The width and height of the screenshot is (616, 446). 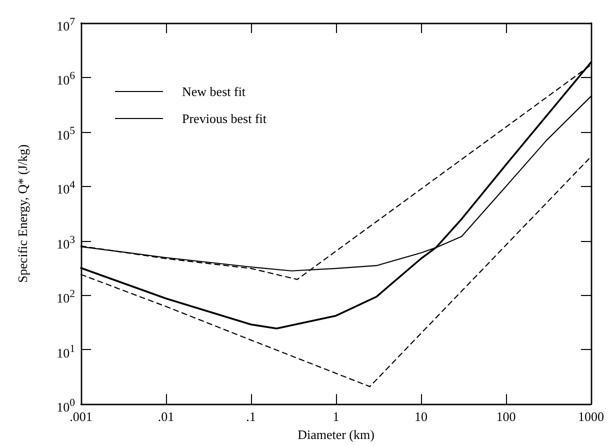 I want to click on x-tick-label: 1, so click(x=336, y=416).